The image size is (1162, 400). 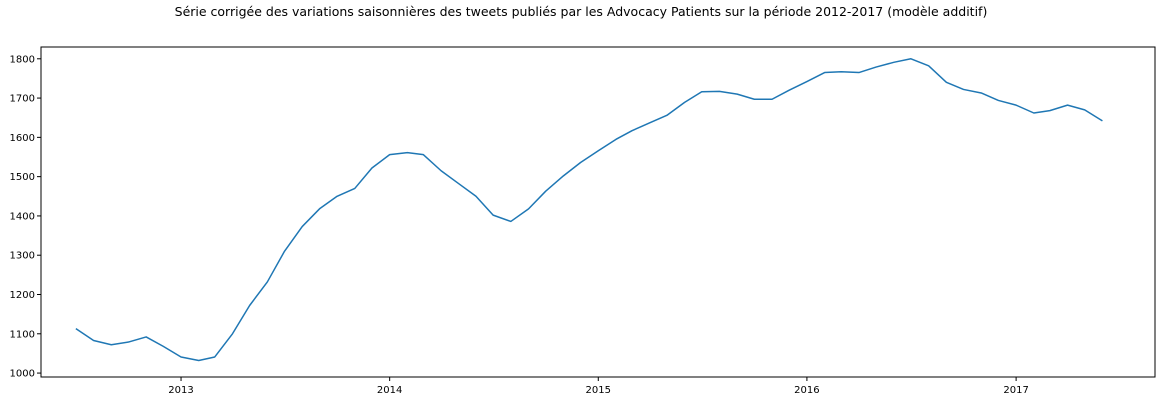 I want to click on x-tick-label: 2015, so click(x=598, y=390).